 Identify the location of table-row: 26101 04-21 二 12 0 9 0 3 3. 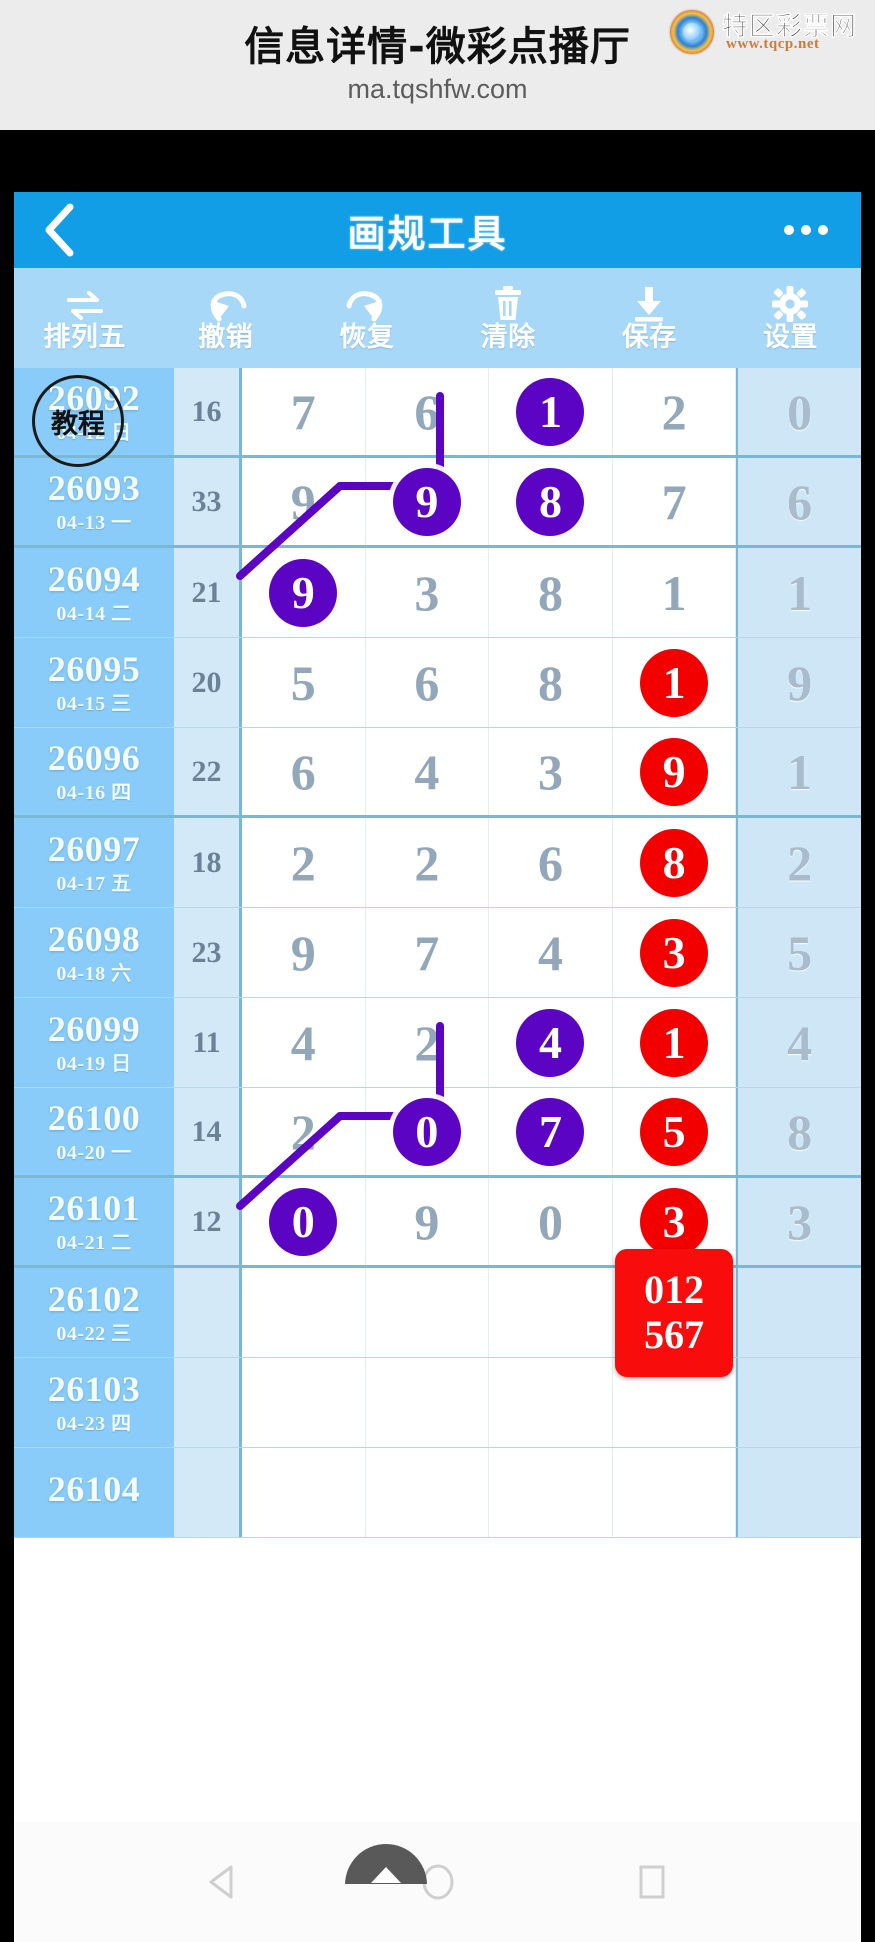
(437, 1223).